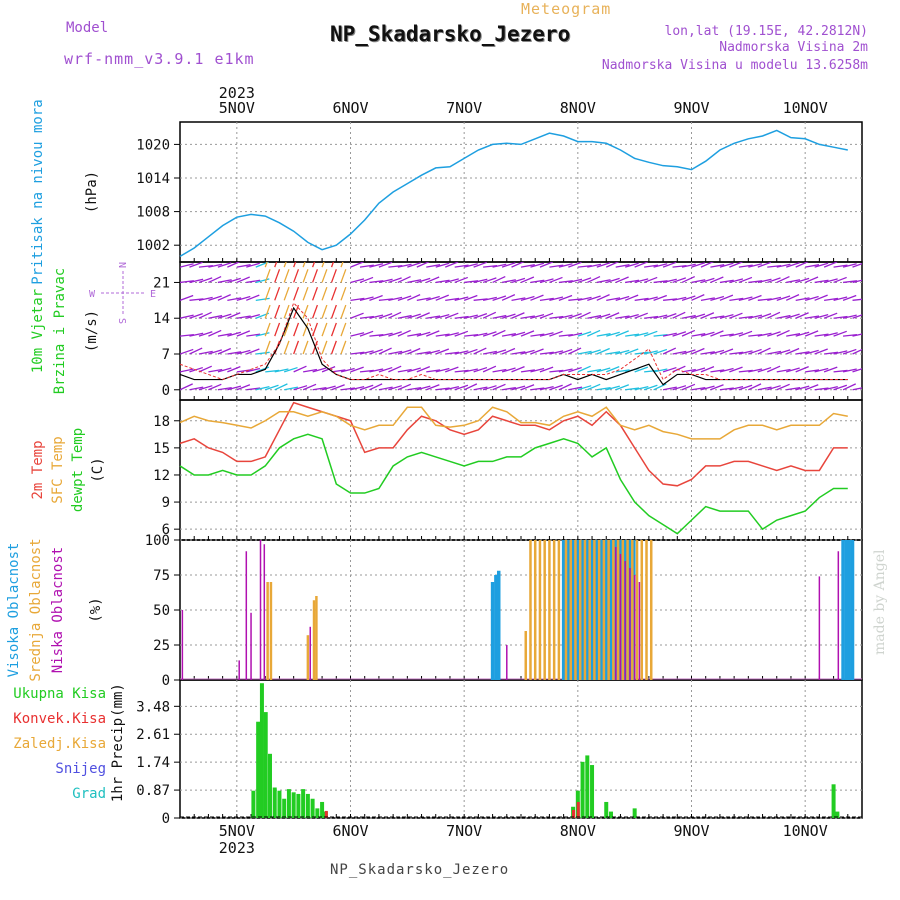 This screenshot has width=900, height=900. Describe the element at coordinates (161, 611) in the screenshot. I see `y-tick-label: 50` at that location.